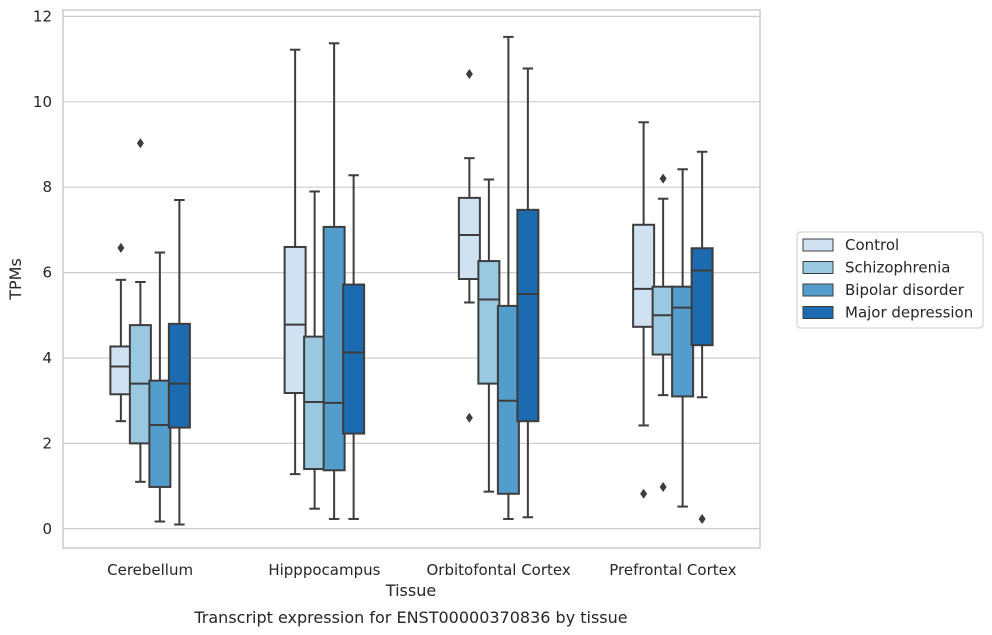  What do you see at coordinates (909, 313) in the screenshot?
I see `legend-label: Major depression` at bounding box center [909, 313].